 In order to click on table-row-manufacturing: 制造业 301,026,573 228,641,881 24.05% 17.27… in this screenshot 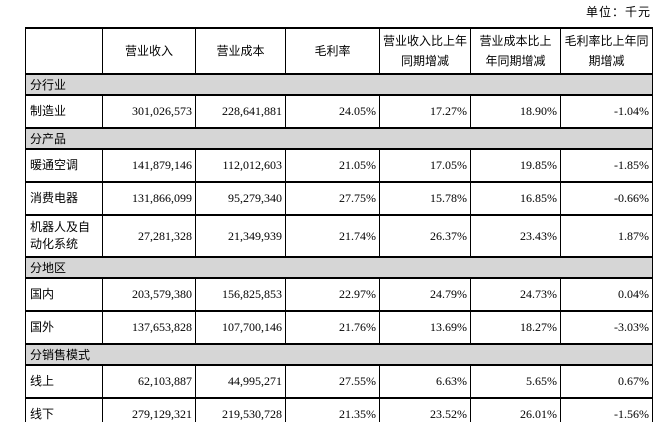, I will do `click(339, 111)`.